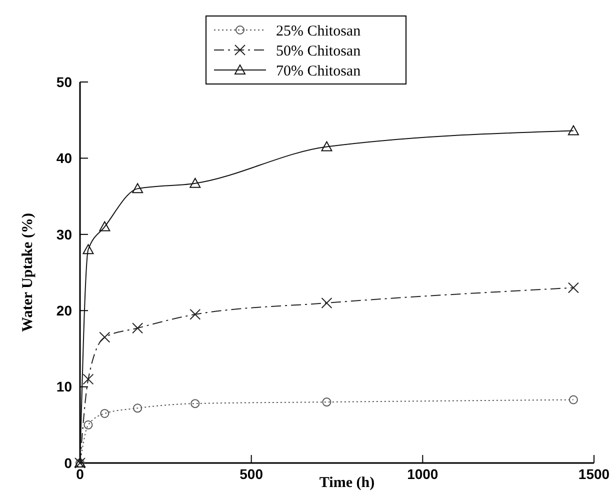  Describe the element at coordinates (319, 31) in the screenshot. I see `legend-label: 25% Chitosan` at that location.